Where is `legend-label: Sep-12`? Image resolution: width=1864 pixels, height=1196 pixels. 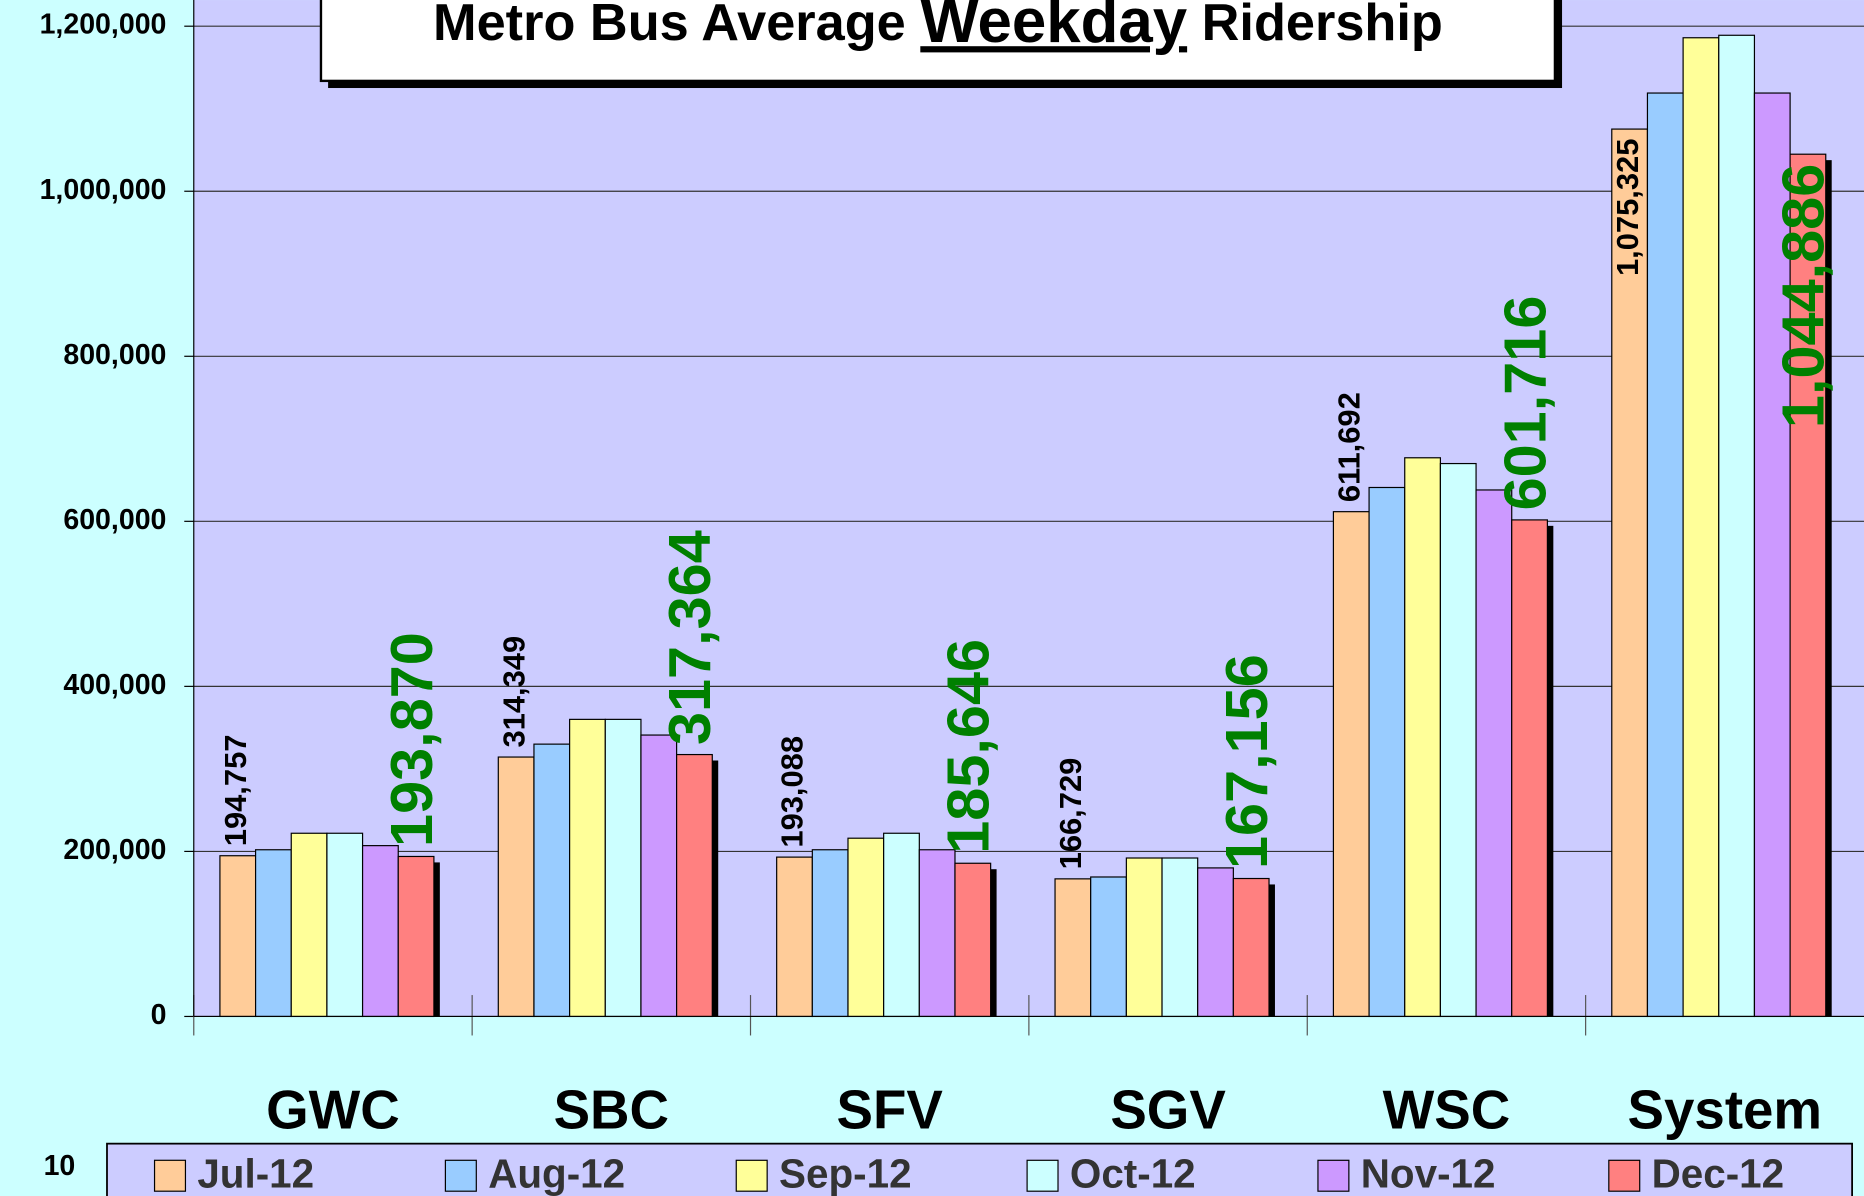
legend-label: Sep-12 is located at coordinates (845, 1173).